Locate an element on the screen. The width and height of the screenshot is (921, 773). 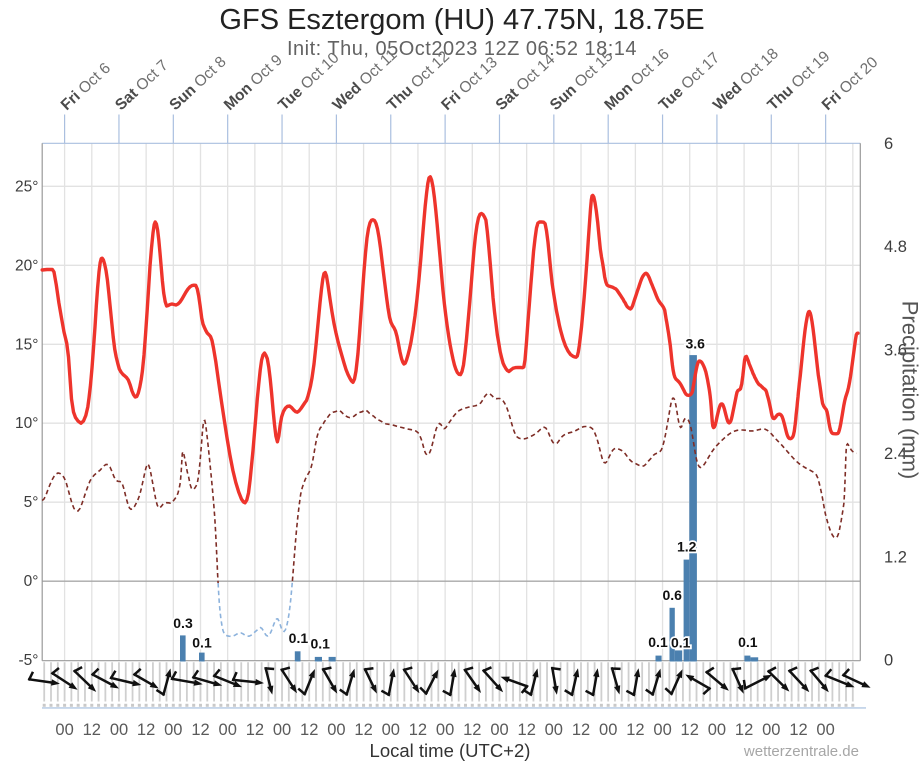
svg-text: 5° is located at coordinates (31, 502).